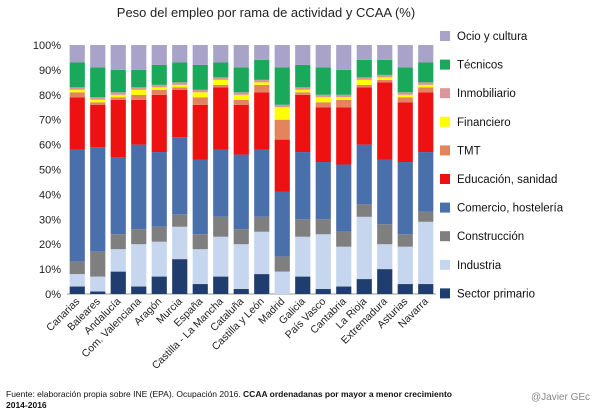  Describe the element at coordinates (50, 270) in the screenshot. I see `y-tick-label: 10%` at that location.